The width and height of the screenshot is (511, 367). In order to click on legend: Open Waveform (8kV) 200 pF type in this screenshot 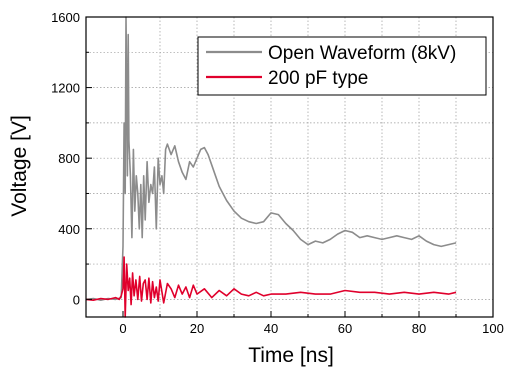, I will do `click(342, 66)`.